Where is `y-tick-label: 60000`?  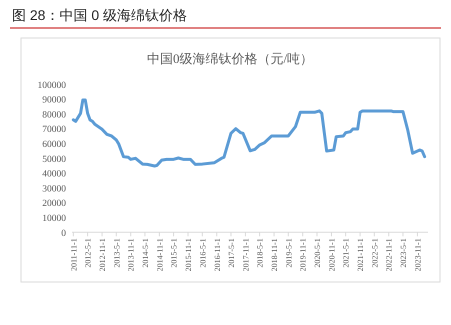 y-tick-label: 60000 is located at coordinates (54, 145).